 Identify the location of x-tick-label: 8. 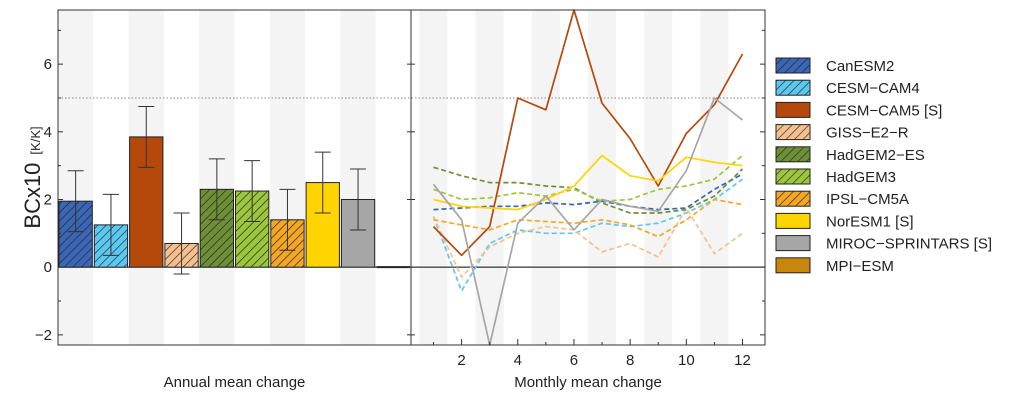
(630, 360).